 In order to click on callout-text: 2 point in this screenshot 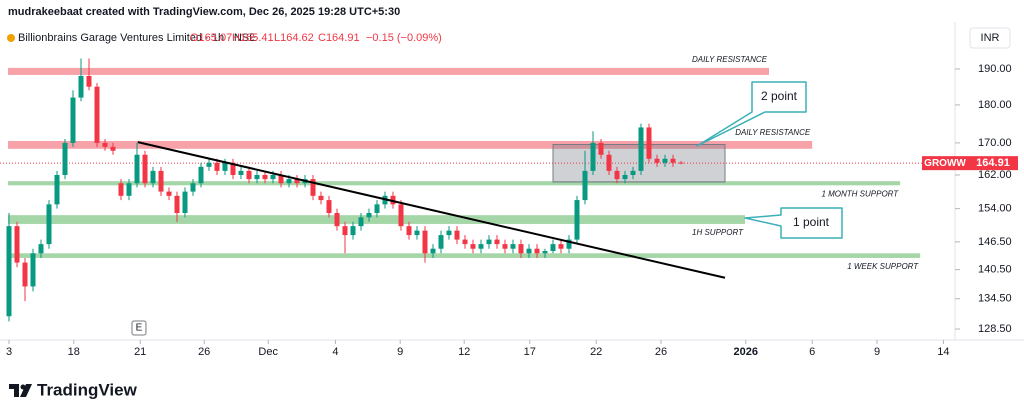, I will do `click(779, 96)`.